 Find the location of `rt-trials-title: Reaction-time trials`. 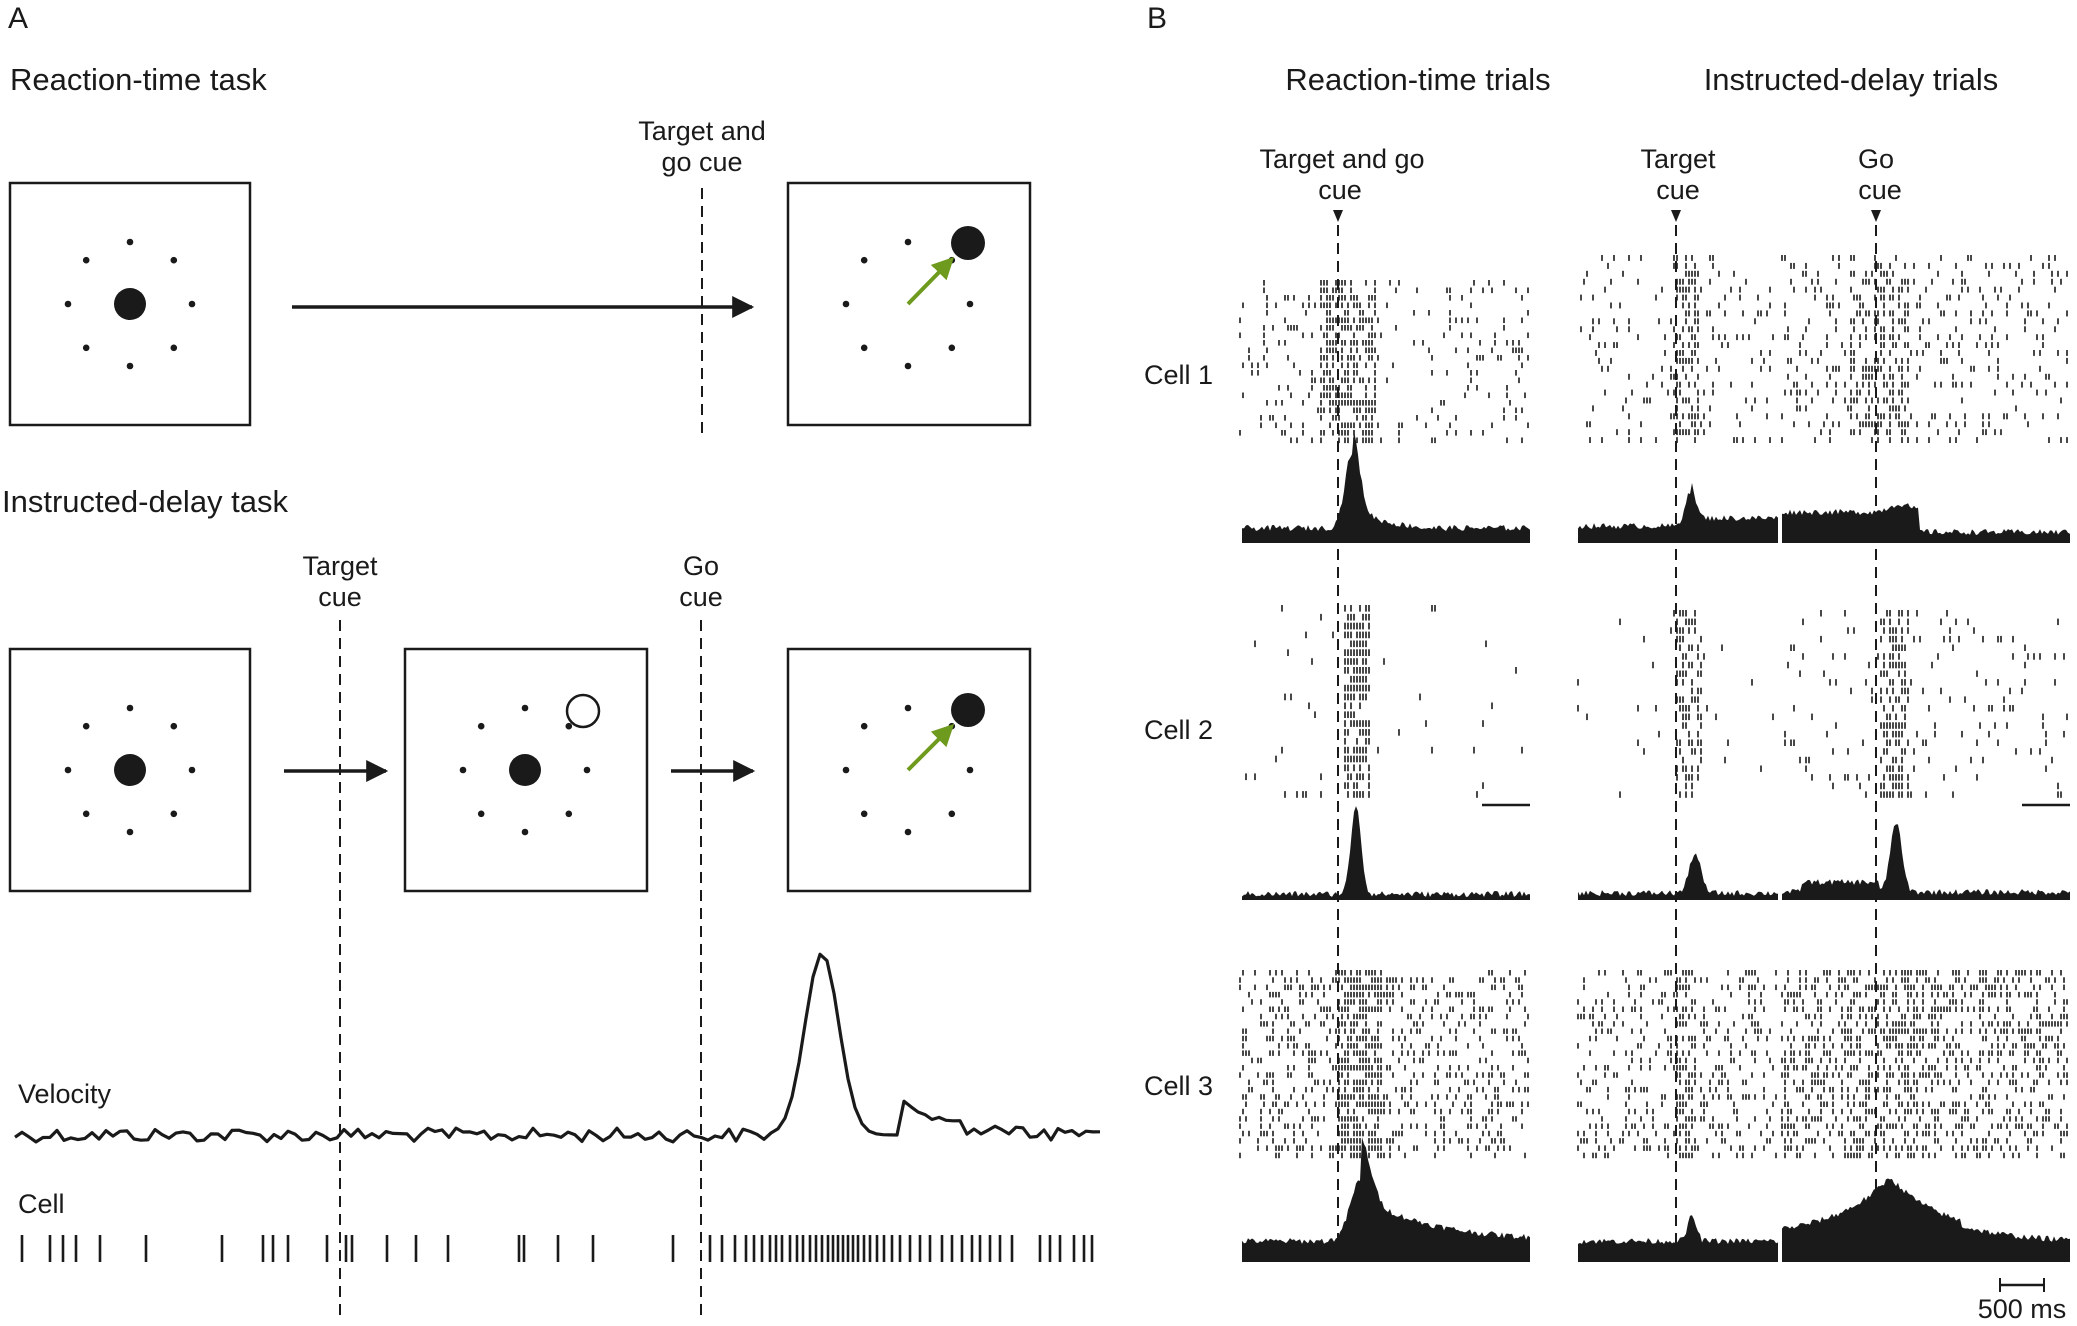

rt-trials-title: Reaction-time trials is located at coordinates (1417, 79).